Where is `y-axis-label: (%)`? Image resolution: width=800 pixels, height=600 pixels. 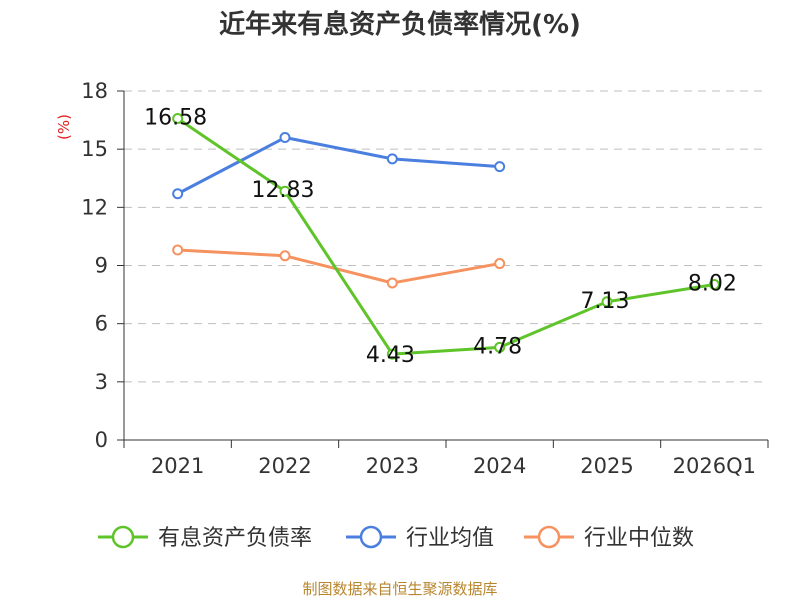 y-axis-label: (%) is located at coordinates (64, 127).